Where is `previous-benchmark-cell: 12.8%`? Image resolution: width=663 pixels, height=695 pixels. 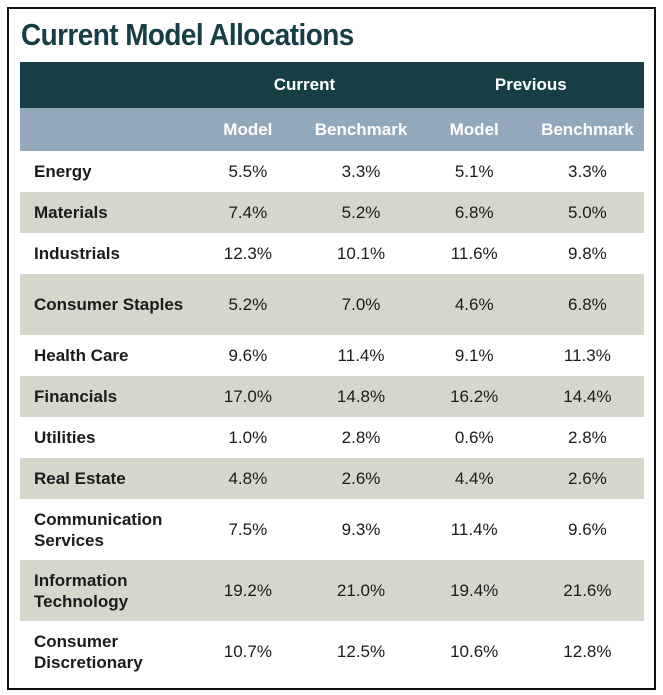
previous-benchmark-cell: 12.8% is located at coordinates (587, 651).